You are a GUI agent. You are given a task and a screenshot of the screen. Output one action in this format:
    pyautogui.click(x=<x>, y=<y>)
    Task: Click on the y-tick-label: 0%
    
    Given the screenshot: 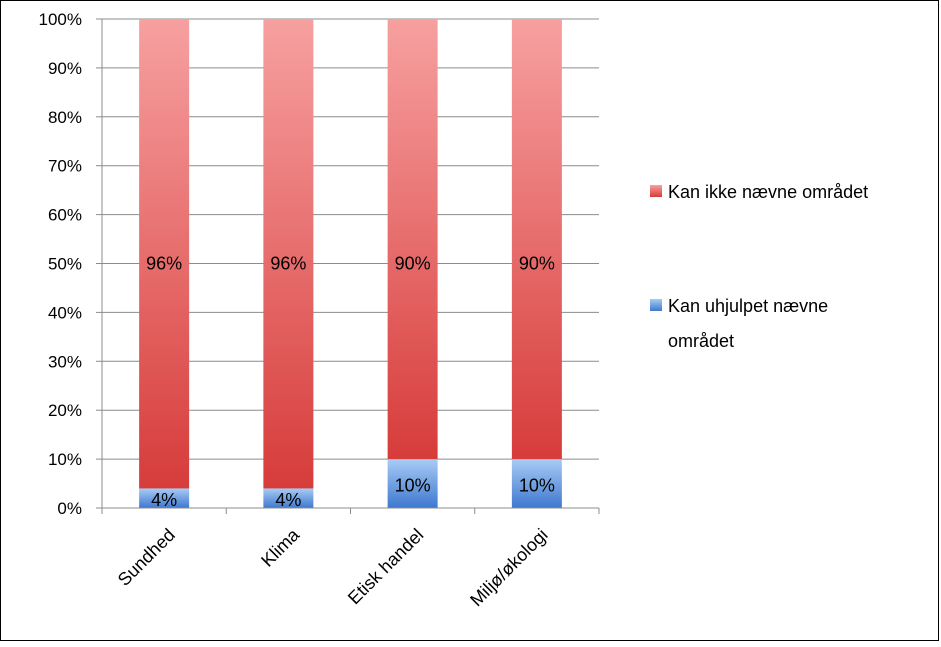 What is the action you would take?
    pyautogui.click(x=69, y=508)
    